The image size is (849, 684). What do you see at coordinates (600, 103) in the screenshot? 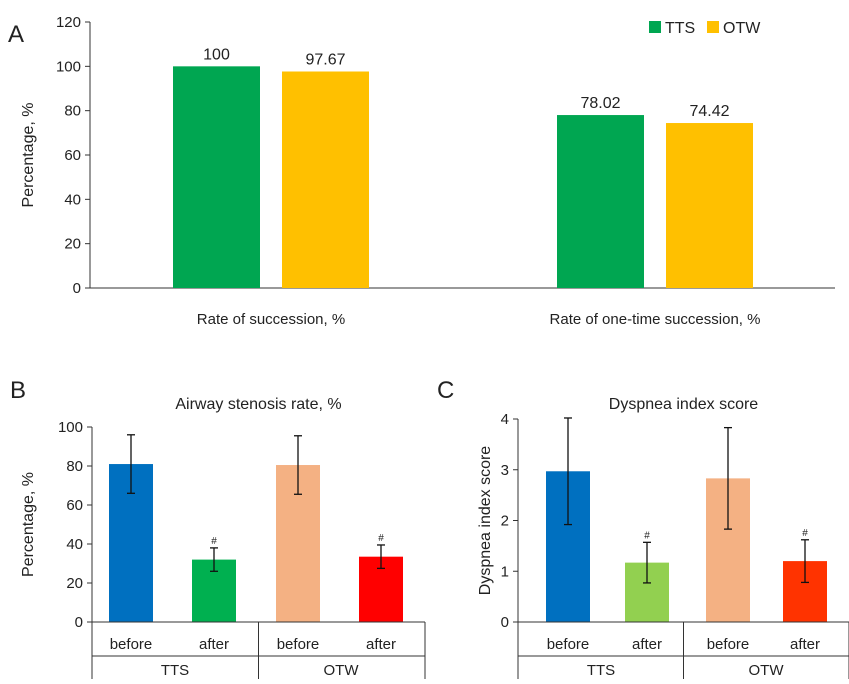
I see `a-data-label: 78.02` at bounding box center [600, 103].